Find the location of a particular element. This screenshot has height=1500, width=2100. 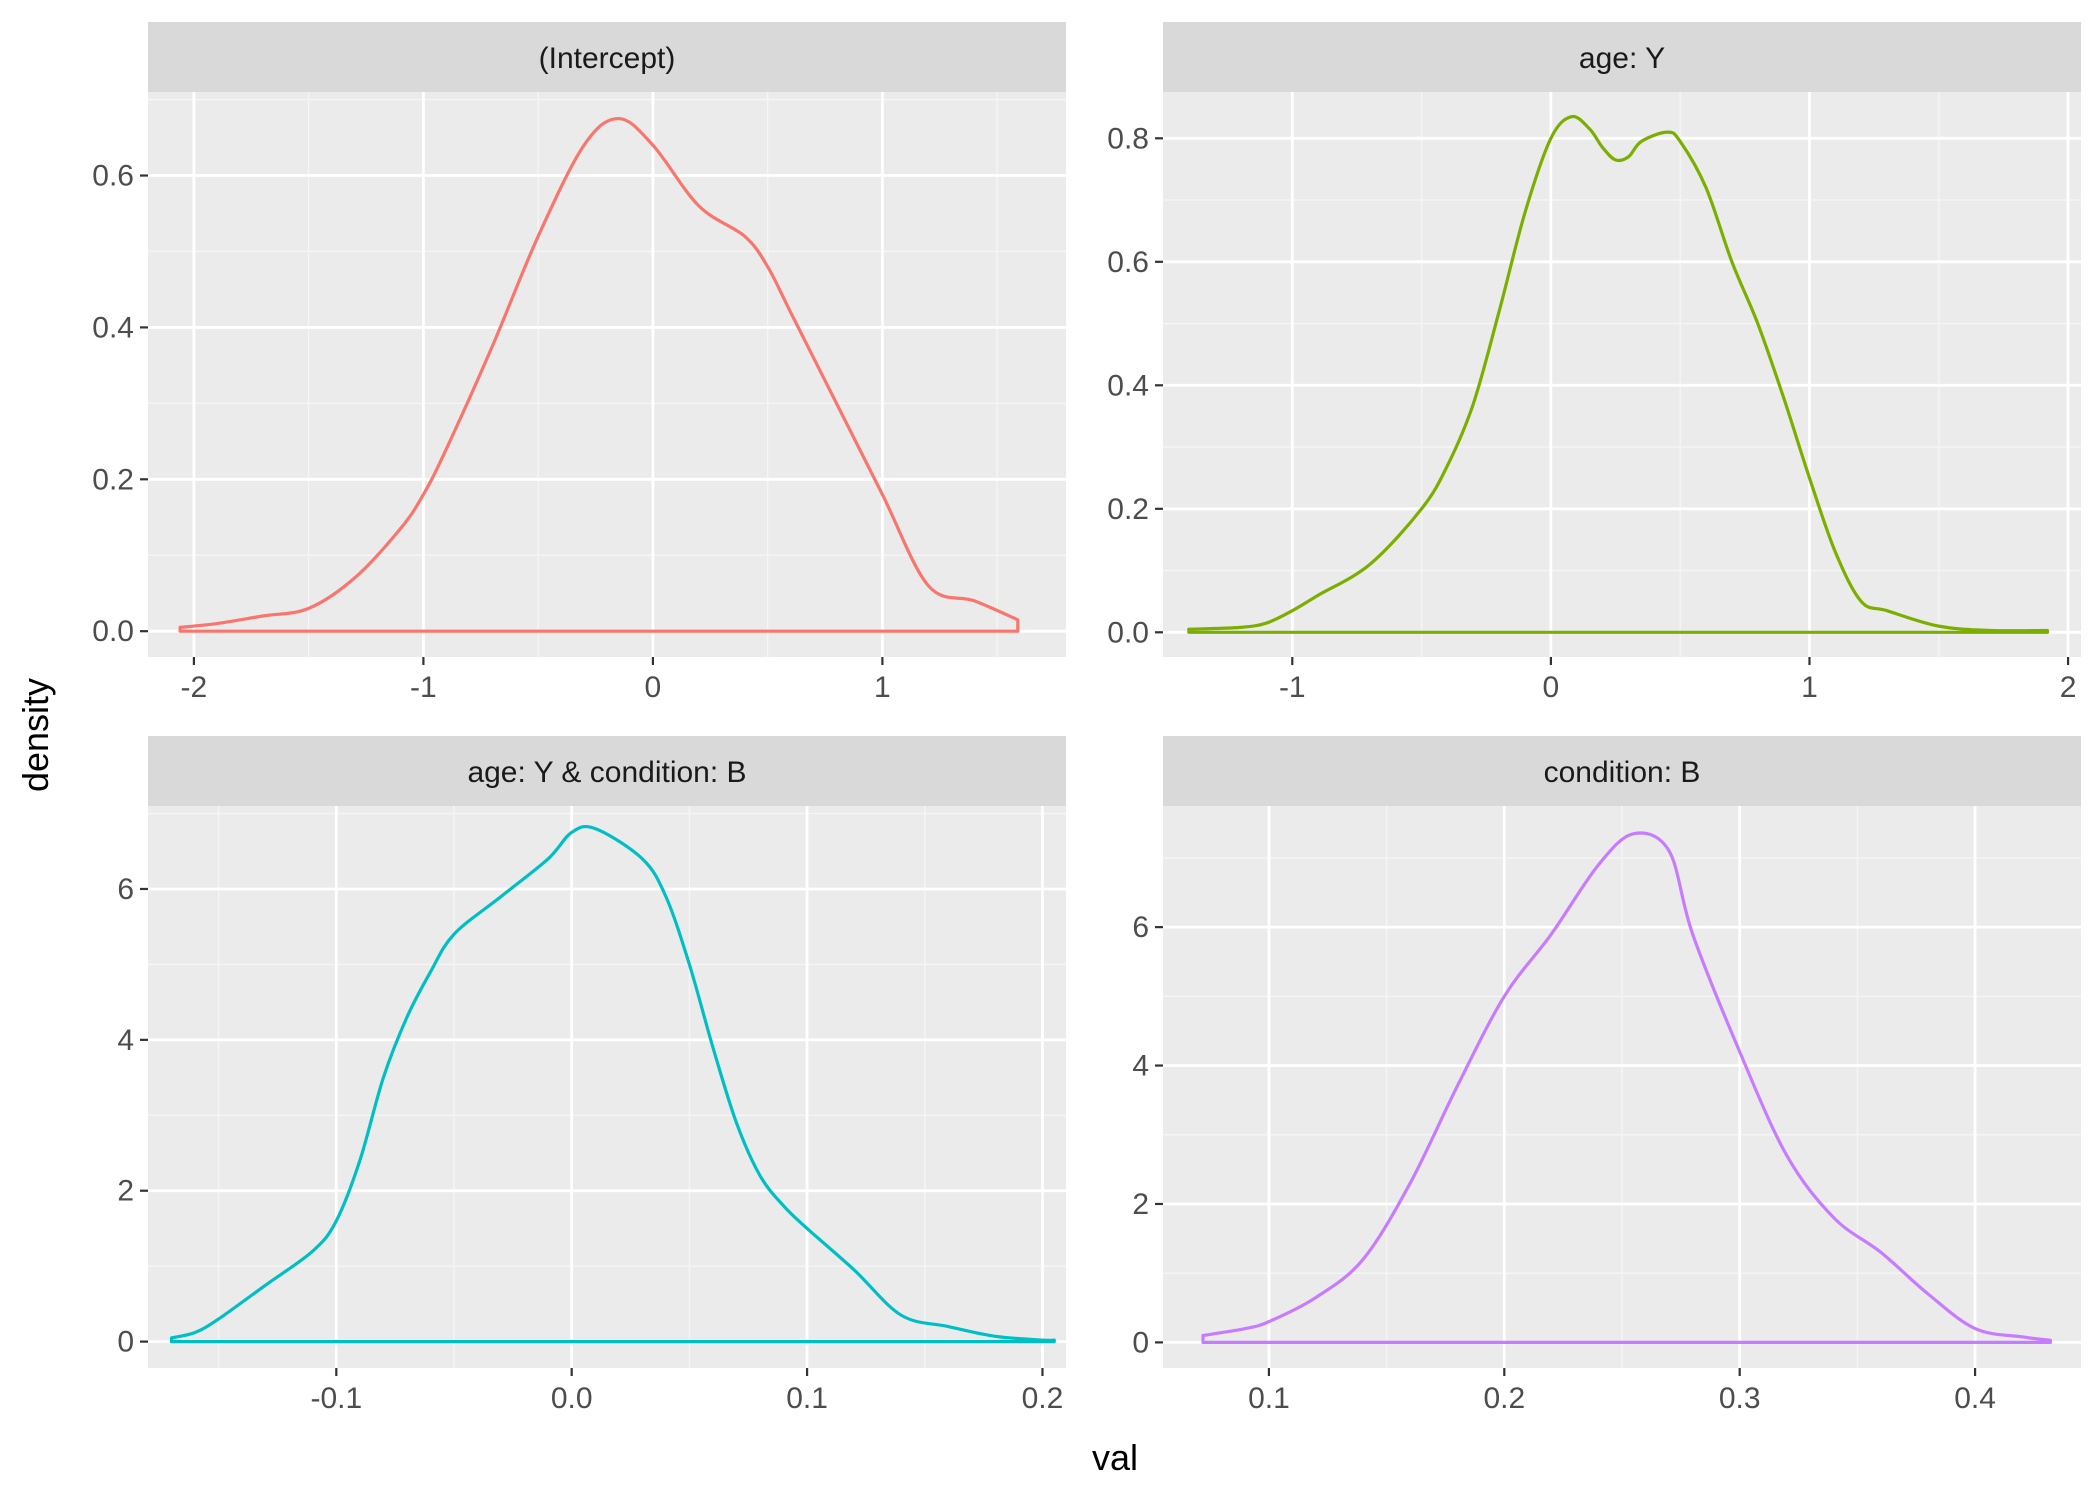

x-tick-label: 0.0 is located at coordinates (572, 1398).